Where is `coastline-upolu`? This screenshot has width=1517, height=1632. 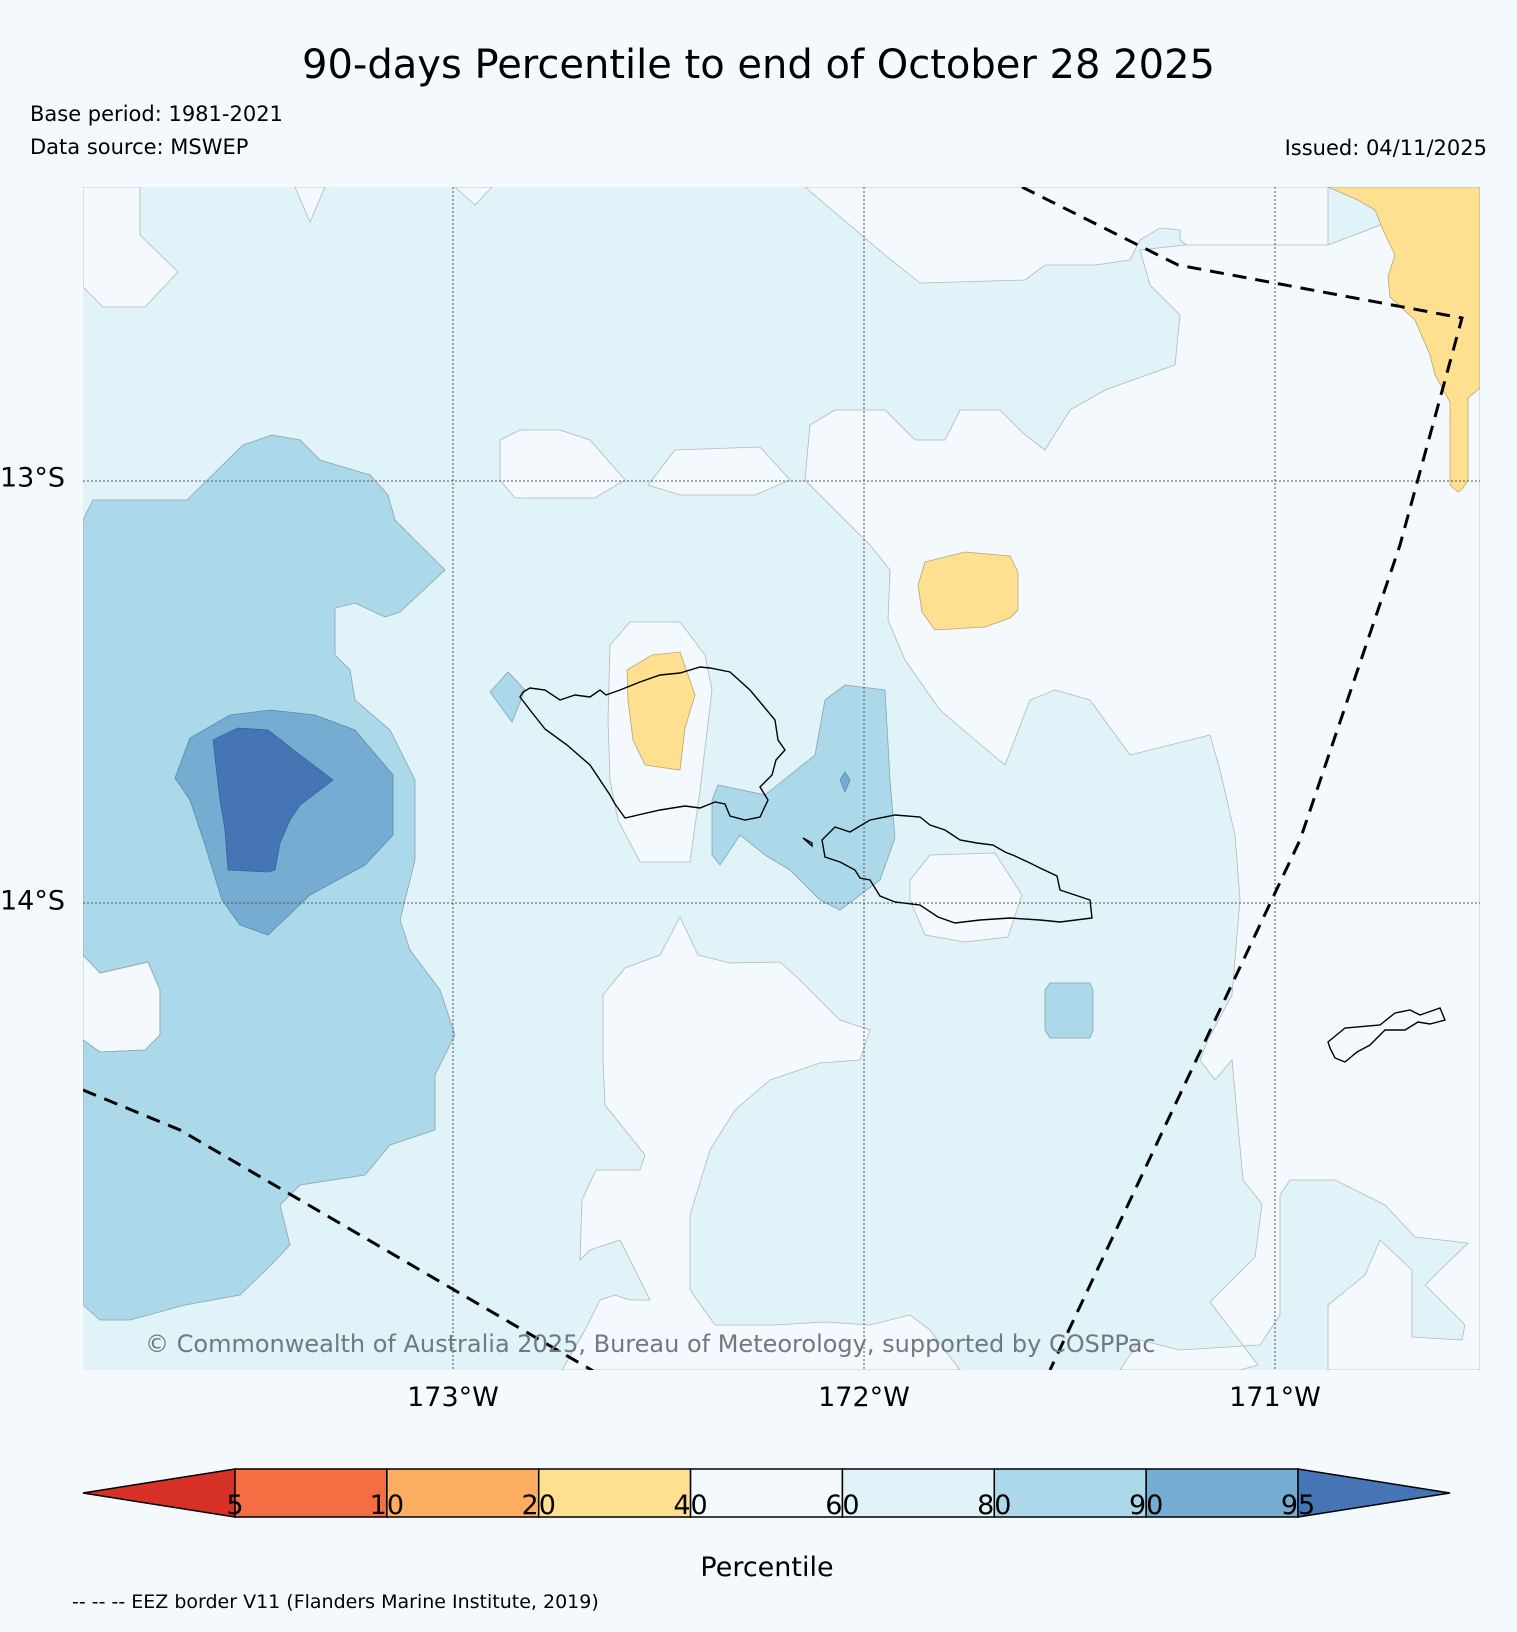
coastline-upolu is located at coordinates (652, 743).